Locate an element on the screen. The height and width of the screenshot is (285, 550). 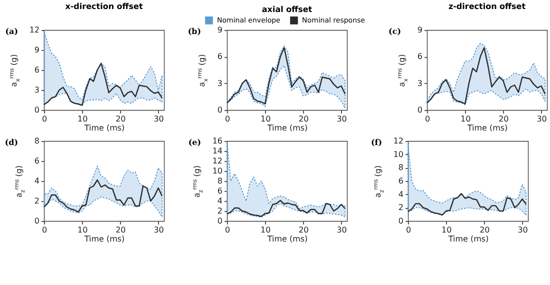
chart-title: x-direction offset is located at coordinates (104, 6).